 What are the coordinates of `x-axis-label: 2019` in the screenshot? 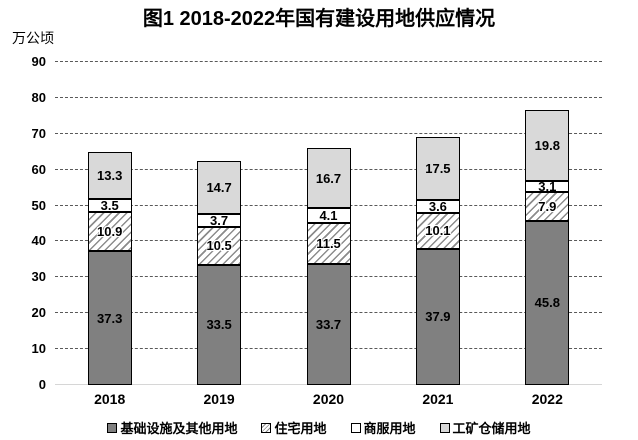 It's located at (219, 399).